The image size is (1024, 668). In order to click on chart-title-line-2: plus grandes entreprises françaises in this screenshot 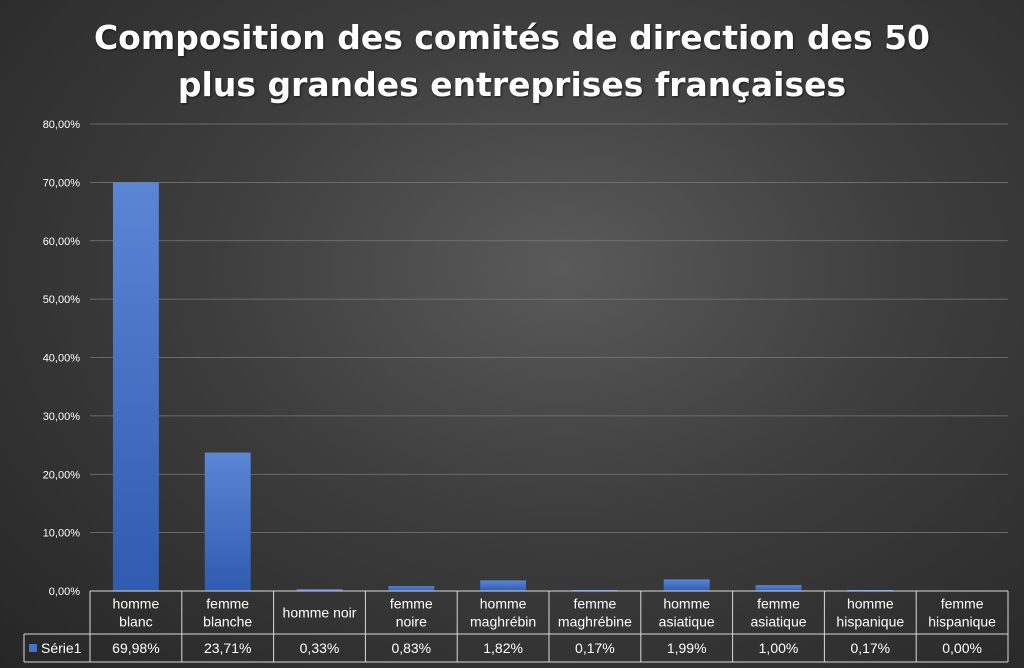, I will do `click(512, 84)`.